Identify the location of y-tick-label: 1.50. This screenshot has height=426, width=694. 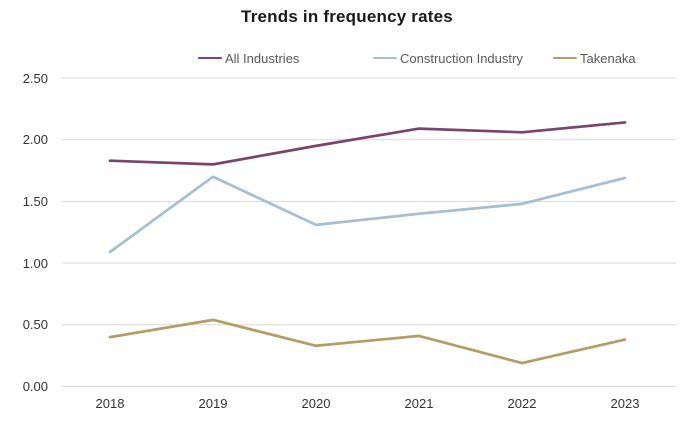
(35, 201).